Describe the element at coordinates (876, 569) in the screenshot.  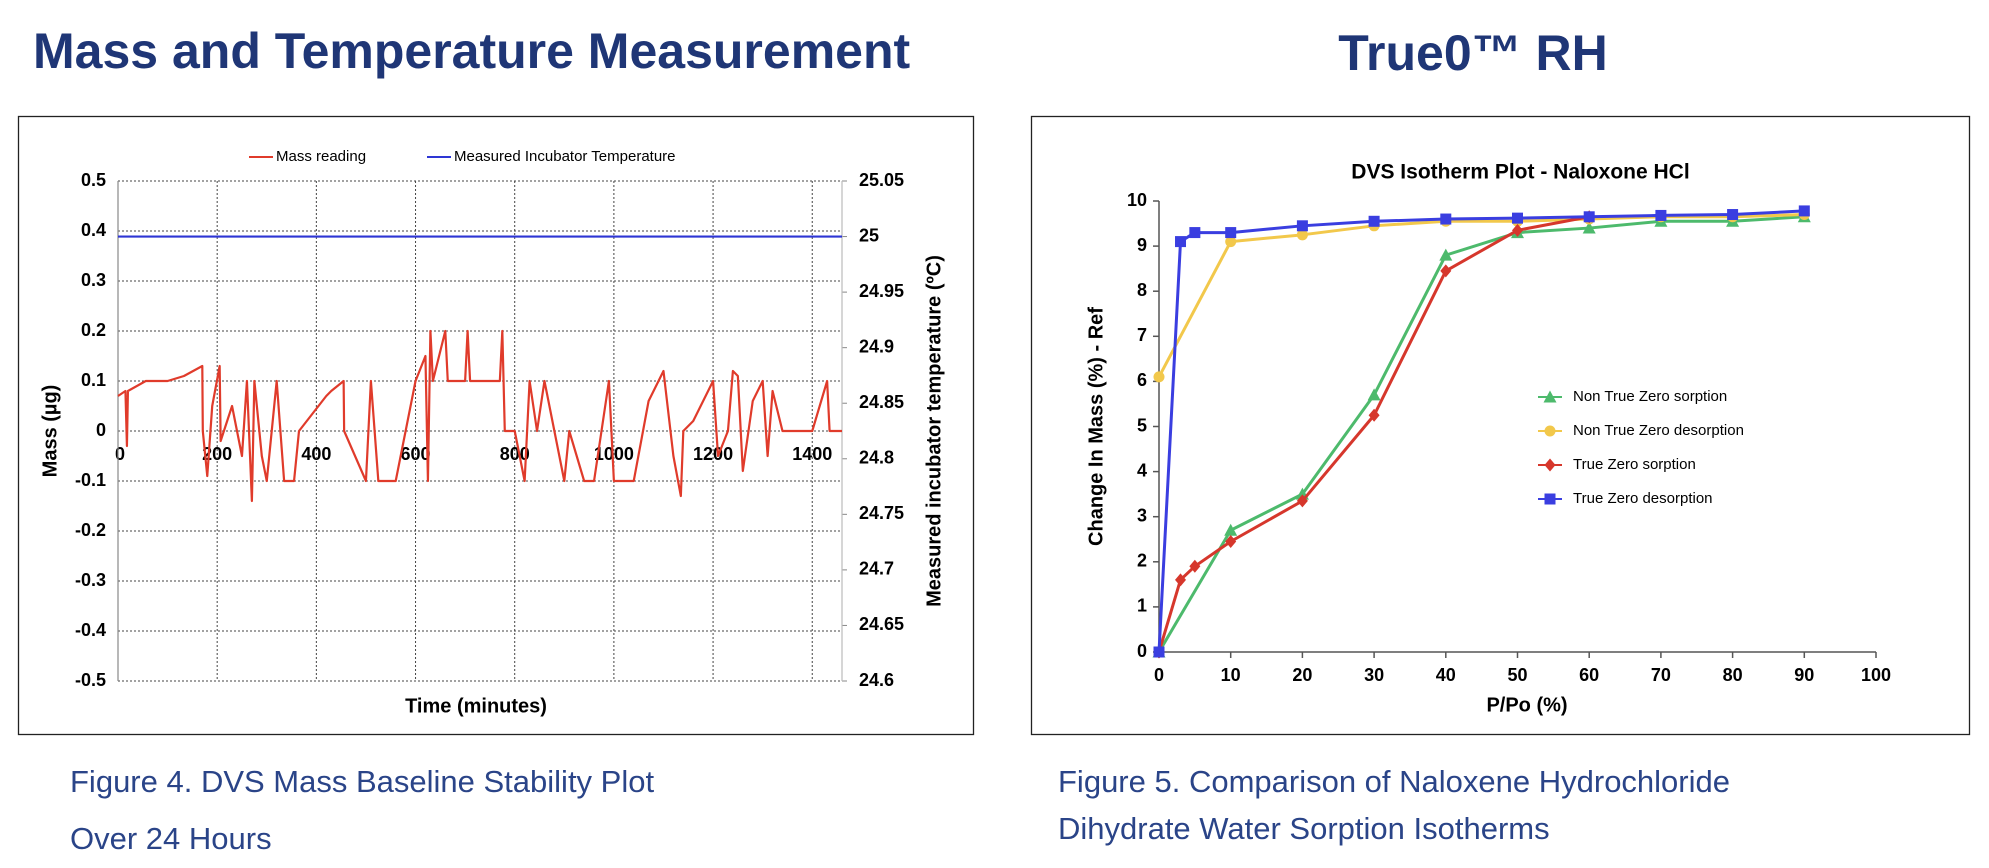
I see `y2-tick-label: 24.7` at that location.